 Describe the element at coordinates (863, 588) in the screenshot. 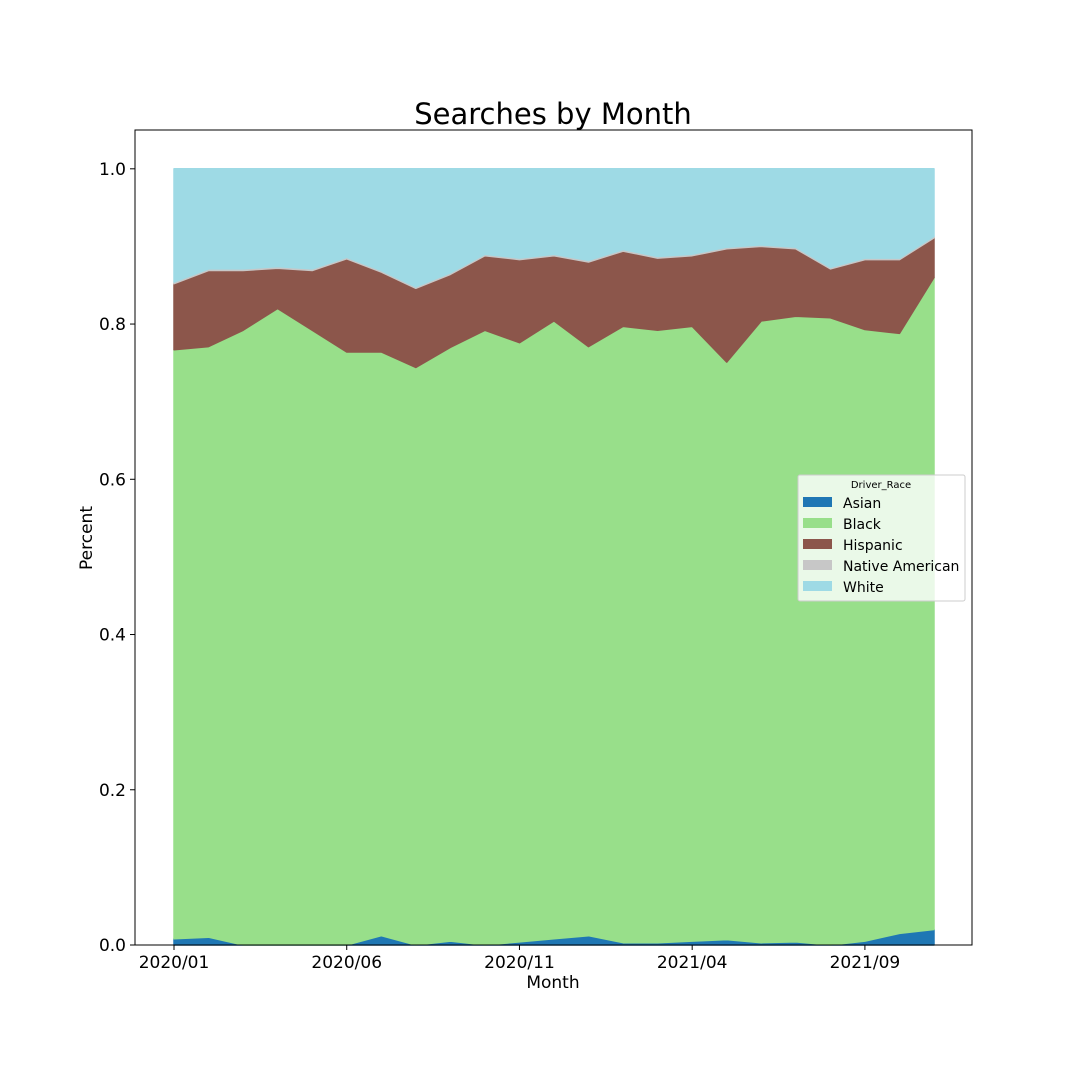

I see `legend-label-white: White` at that location.